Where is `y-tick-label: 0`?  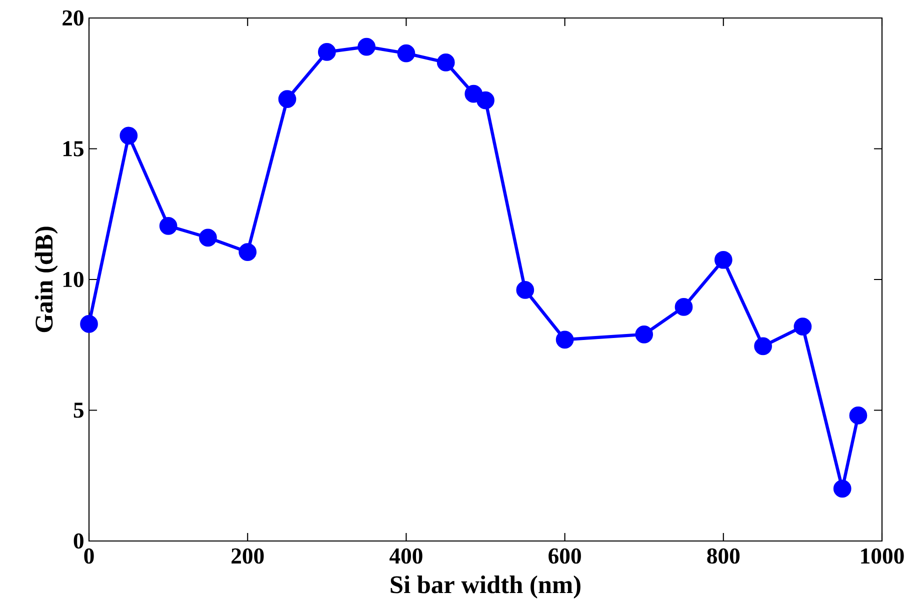 y-tick-label: 0 is located at coordinates (79, 541).